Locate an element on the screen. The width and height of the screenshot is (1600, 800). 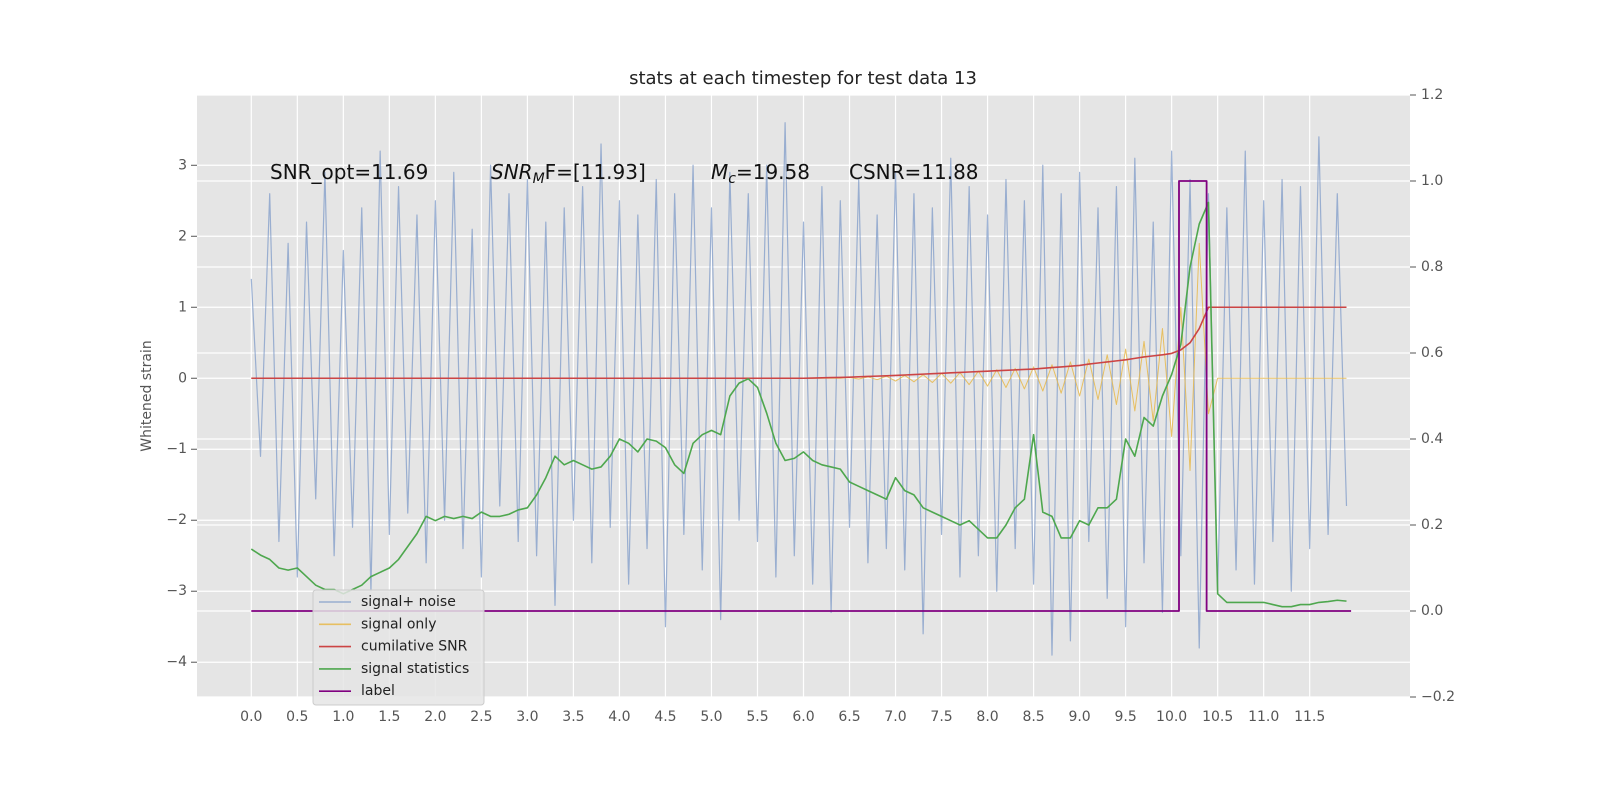
x-tick-label: 0.0 is located at coordinates (251, 717).